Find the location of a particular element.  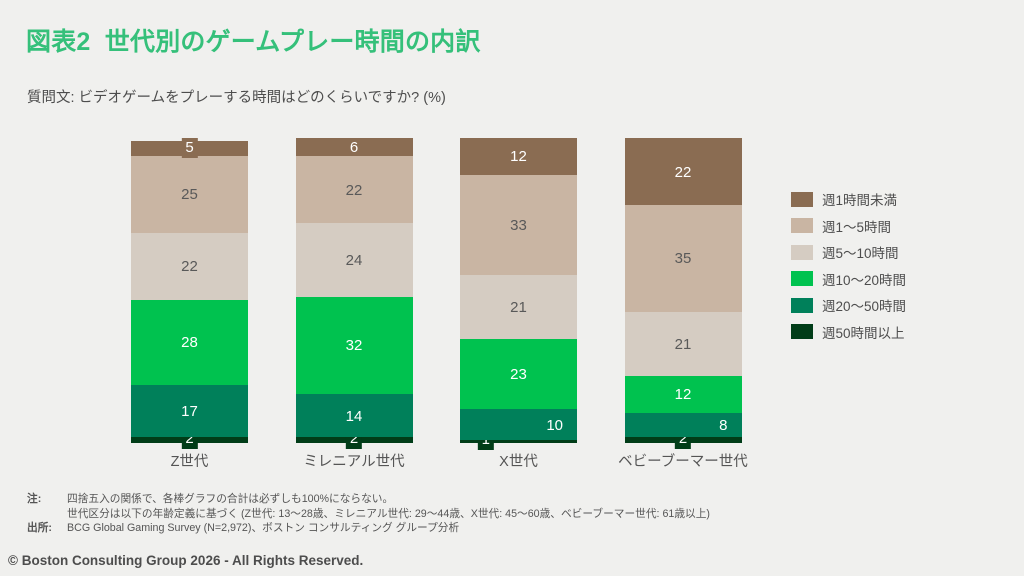

note-line-1: 四捨五入の関係で、各棒グラフの合計は必ずしも100%にならない。 is located at coordinates (230, 499).